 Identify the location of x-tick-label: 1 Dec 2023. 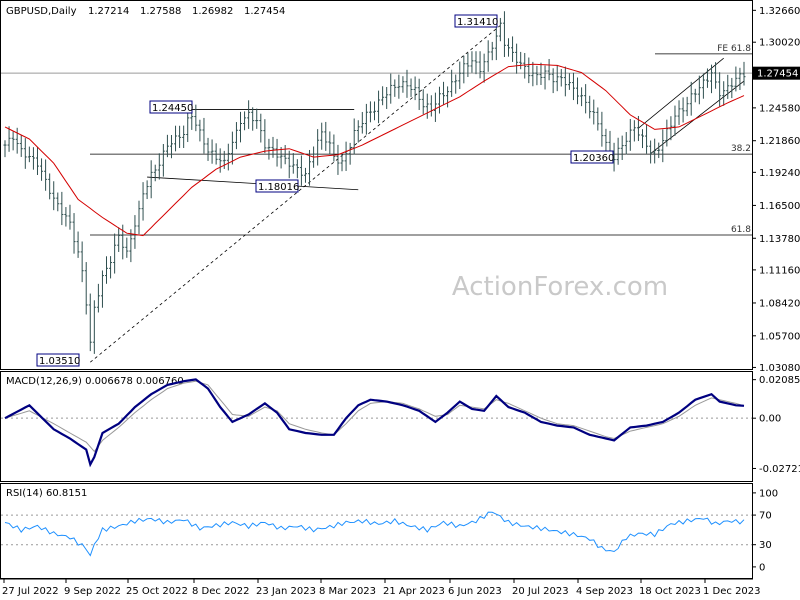
(732, 591).